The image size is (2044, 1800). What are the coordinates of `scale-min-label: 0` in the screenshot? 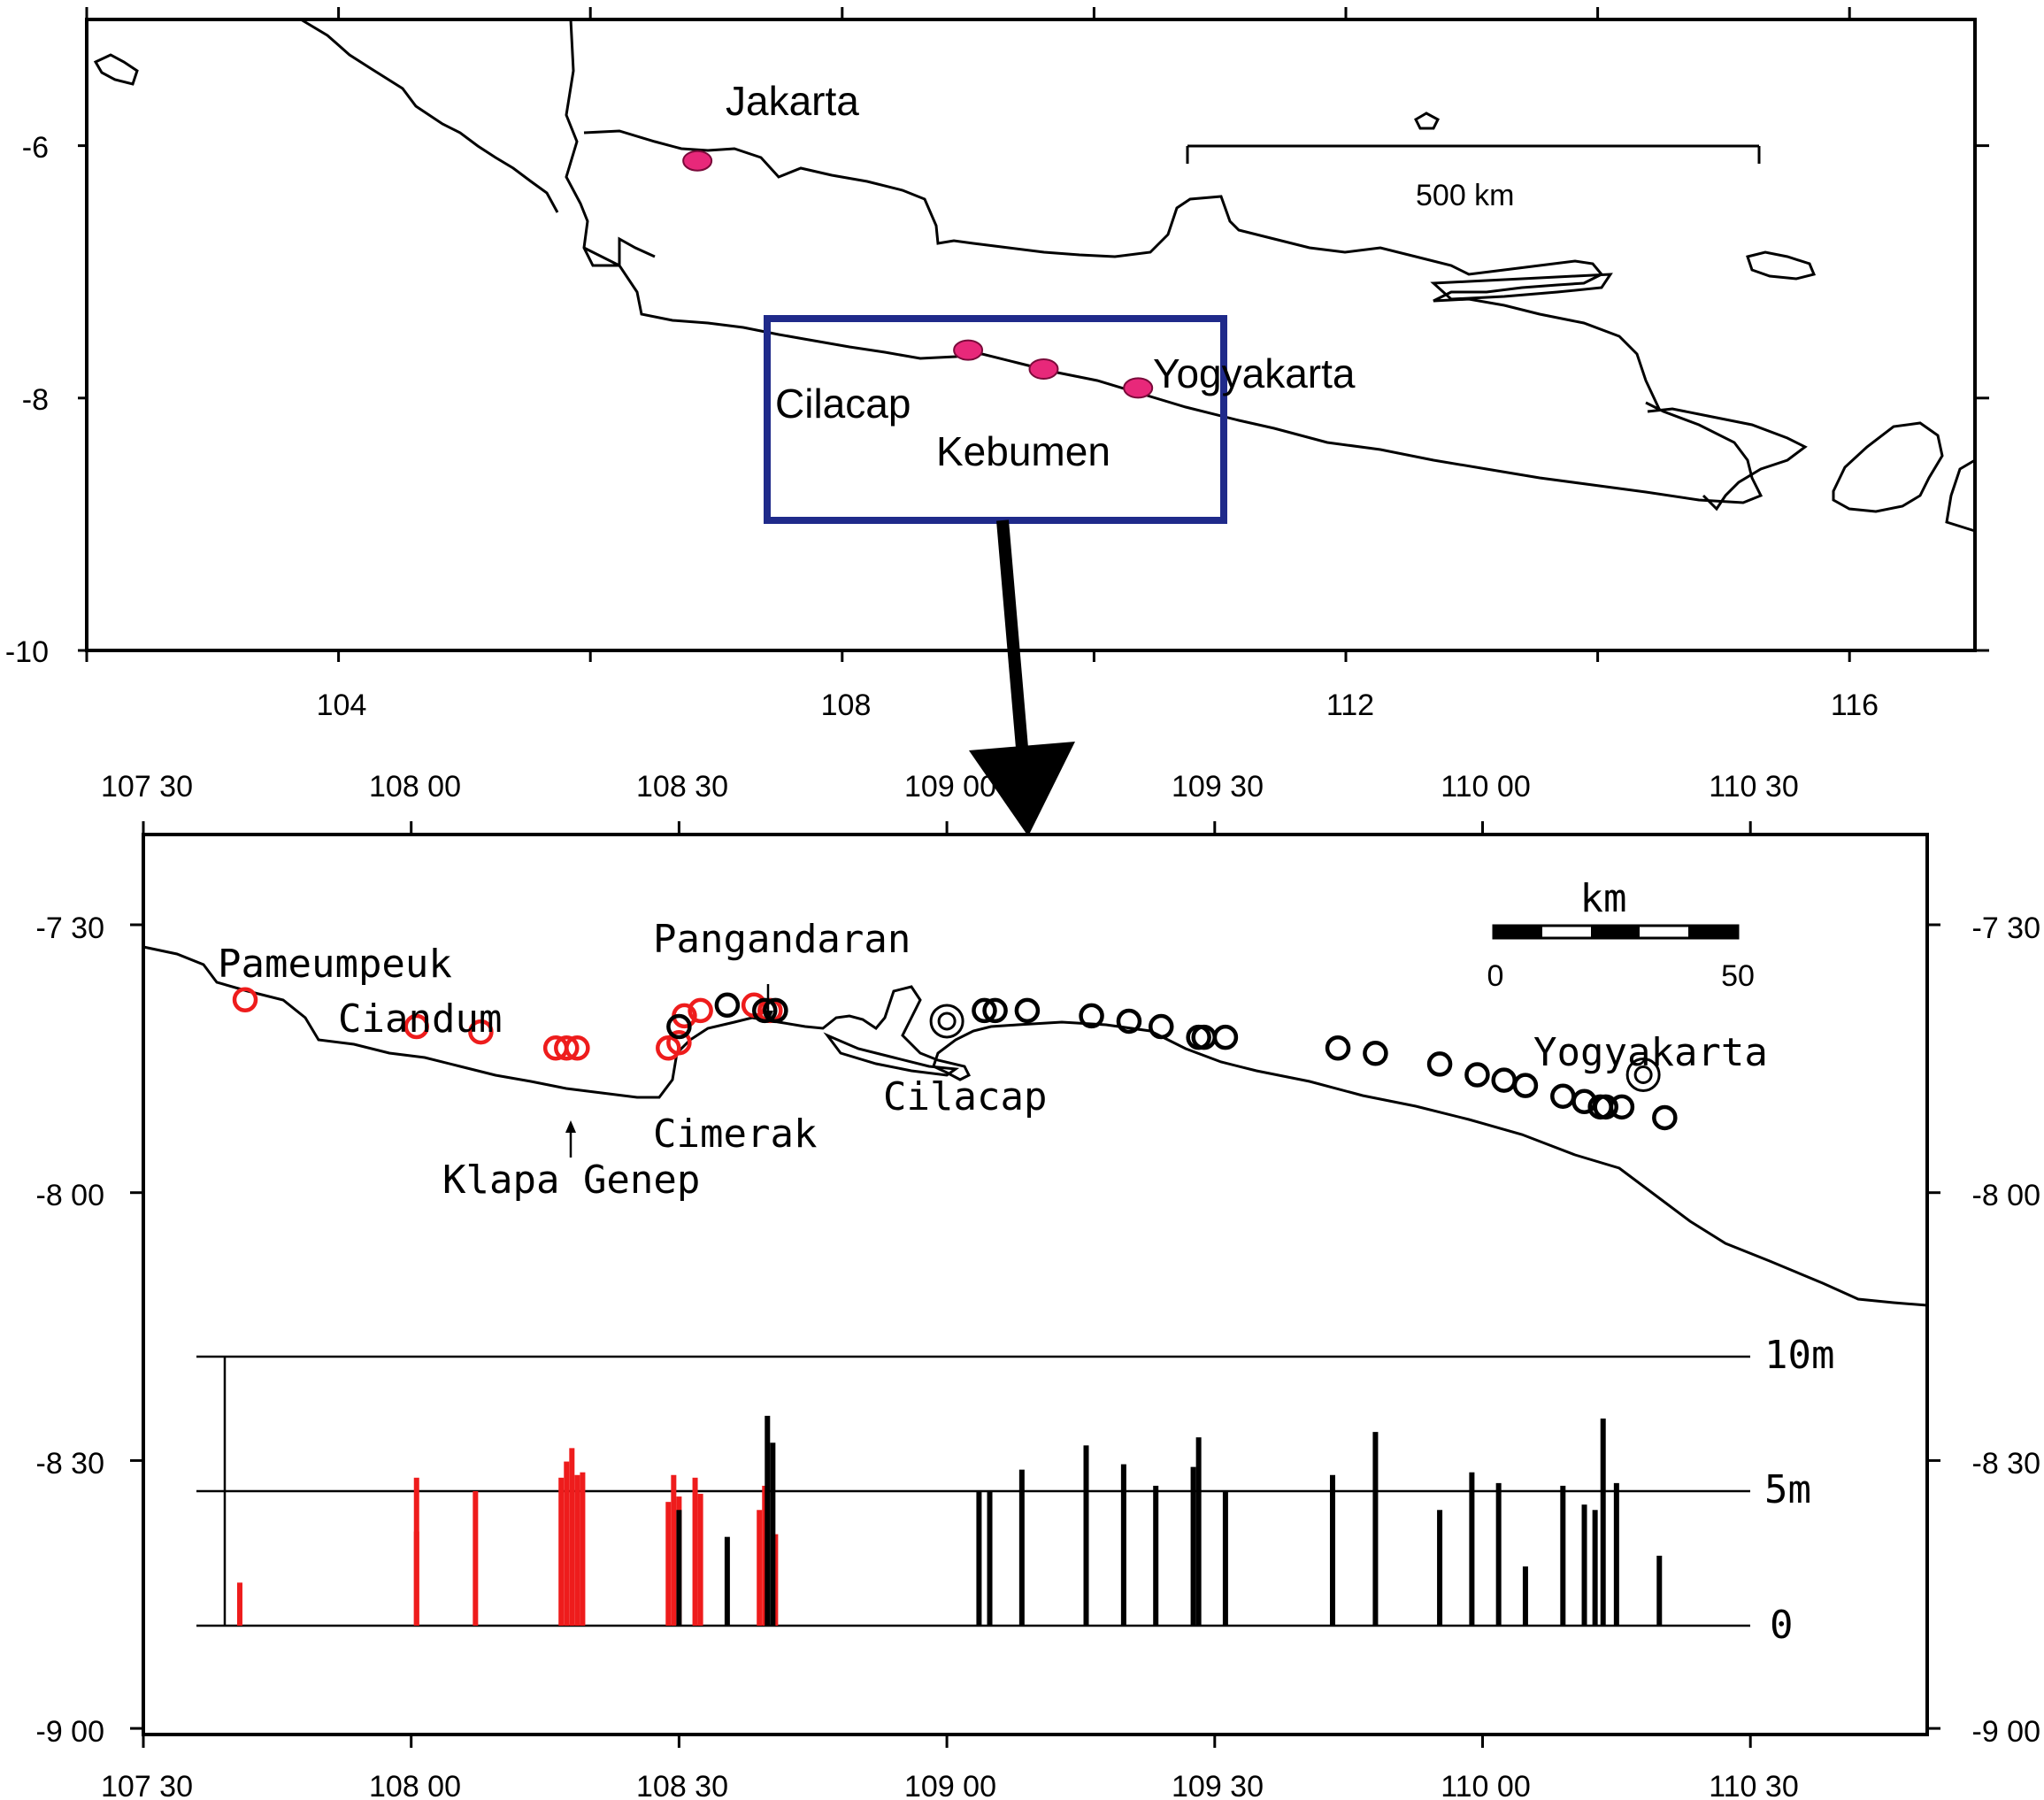 It's located at (1496, 976).